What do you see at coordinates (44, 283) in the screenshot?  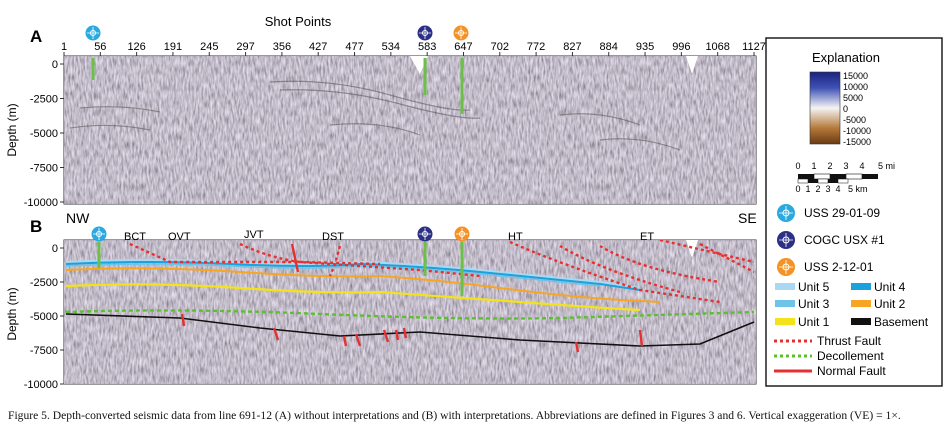 I see `depth-tick-label: -2500` at bounding box center [44, 283].